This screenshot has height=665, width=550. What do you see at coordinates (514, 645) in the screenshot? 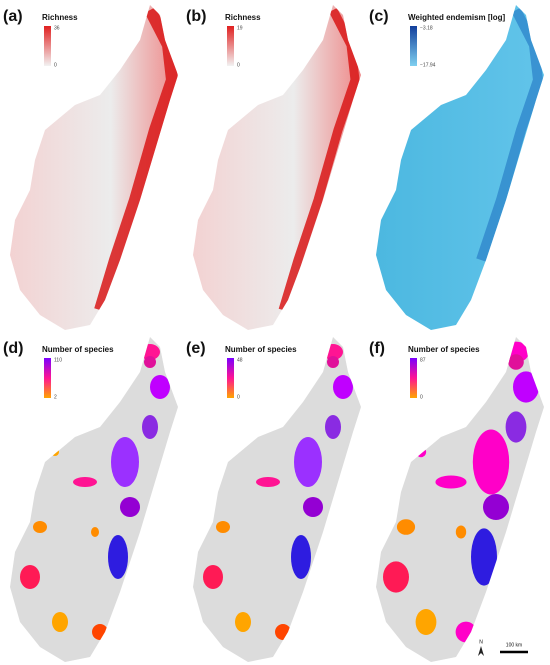
I see `scale-label: 100 km` at bounding box center [514, 645].